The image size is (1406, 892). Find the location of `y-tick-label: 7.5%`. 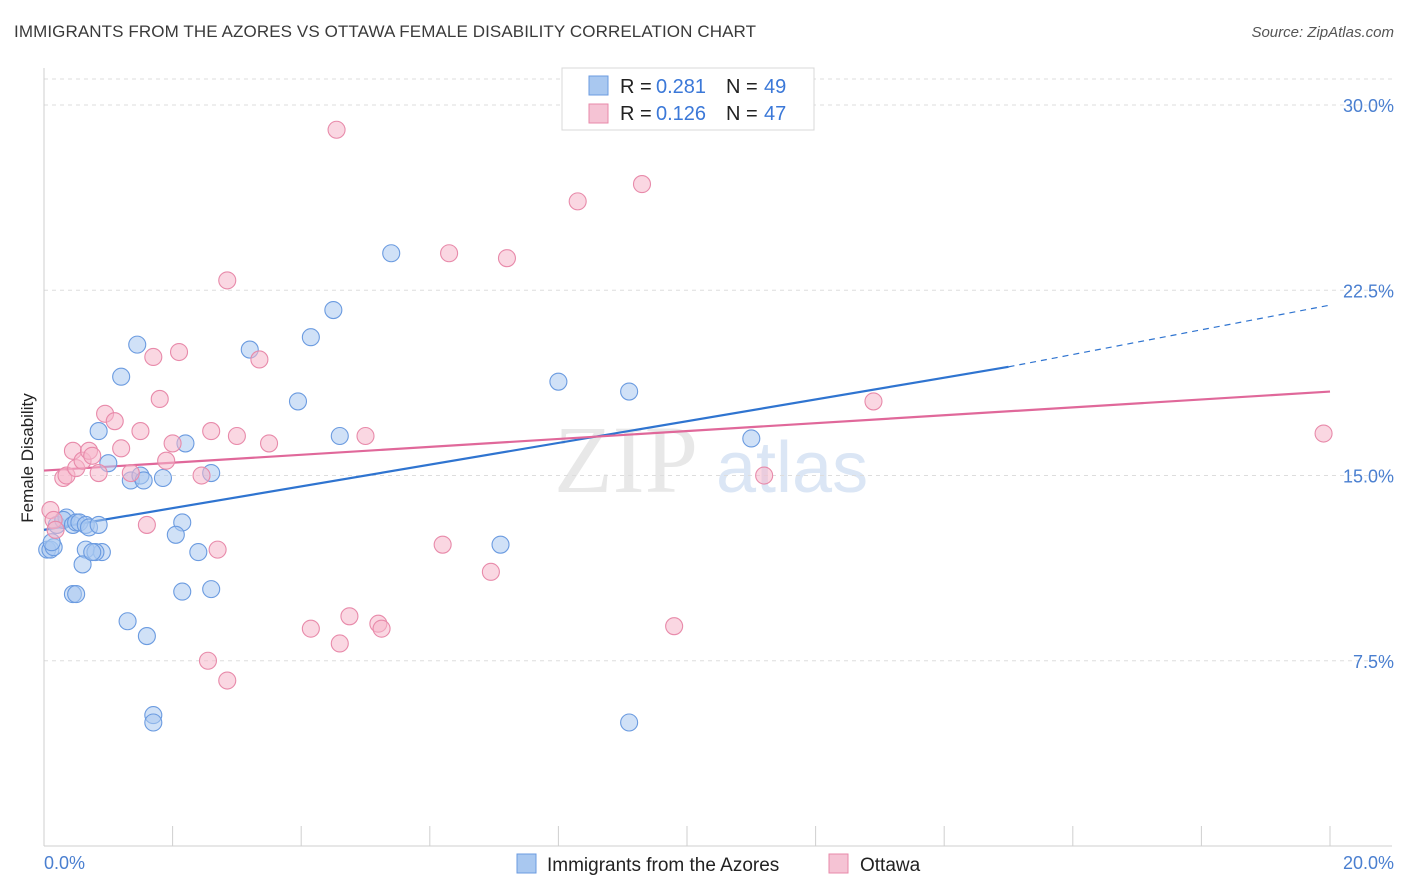

y-tick-label: 7.5% is located at coordinates (1373, 662).